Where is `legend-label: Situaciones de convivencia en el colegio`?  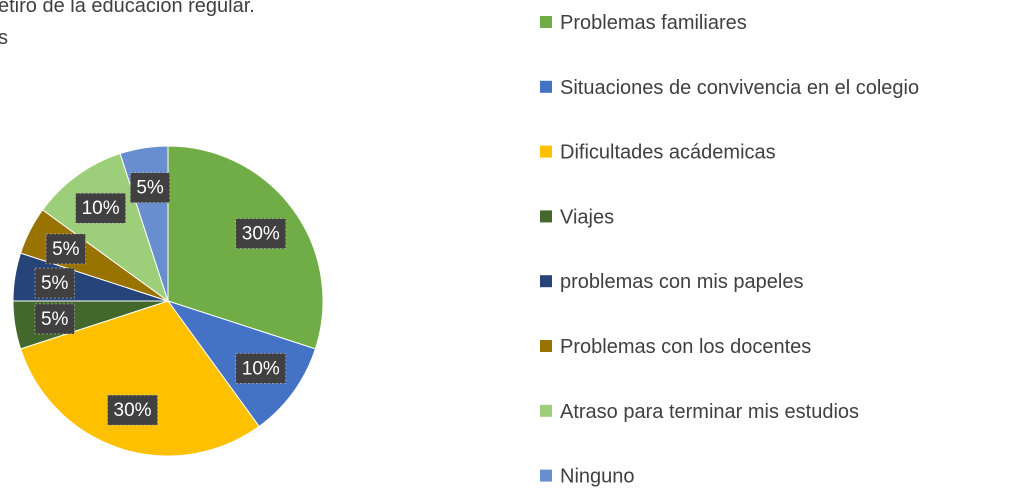
legend-label: Situaciones de convivencia en el colegio is located at coordinates (739, 88).